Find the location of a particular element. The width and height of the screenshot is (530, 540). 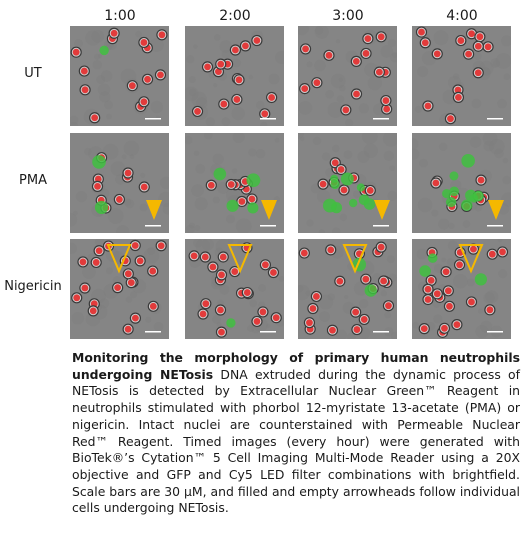

row-label-pma: PMA is located at coordinates (33, 180).